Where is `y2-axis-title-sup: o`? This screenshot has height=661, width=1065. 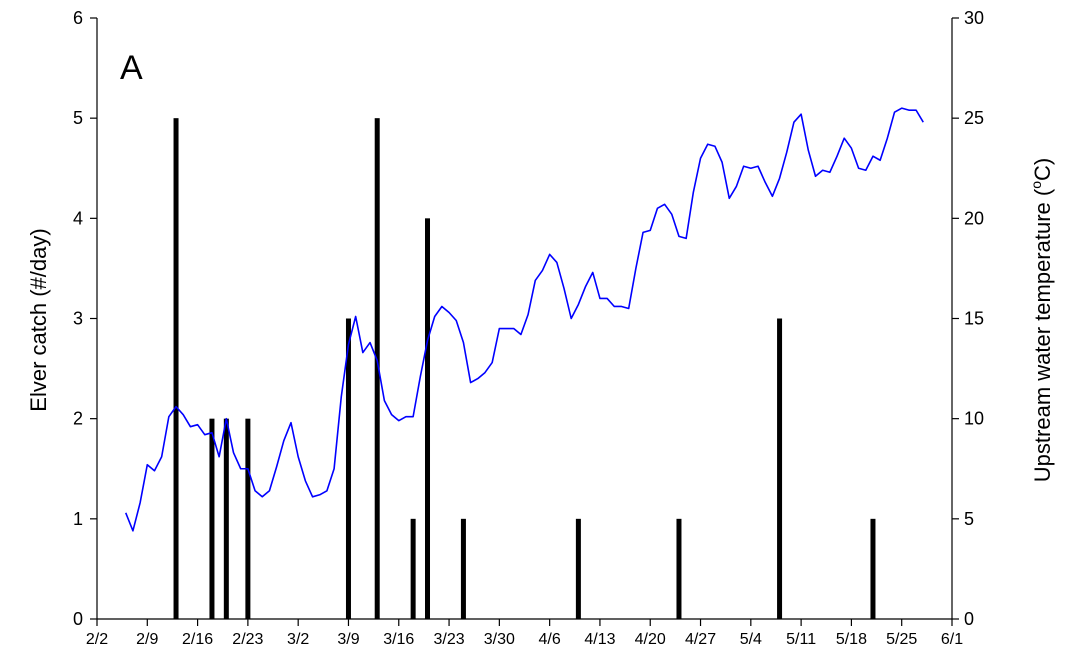 y2-axis-title-sup: o is located at coordinates (1036, 185).